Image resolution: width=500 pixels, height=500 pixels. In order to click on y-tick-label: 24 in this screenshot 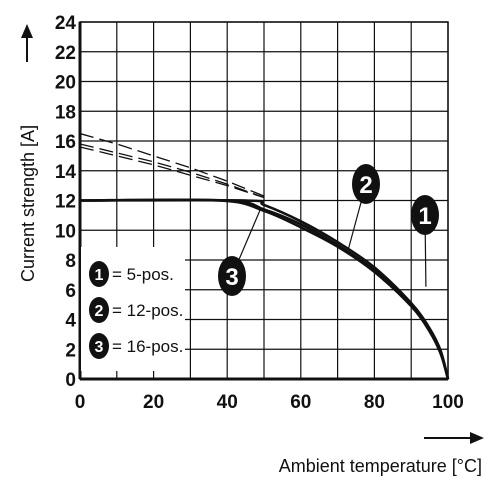, I will do `click(66, 23)`.